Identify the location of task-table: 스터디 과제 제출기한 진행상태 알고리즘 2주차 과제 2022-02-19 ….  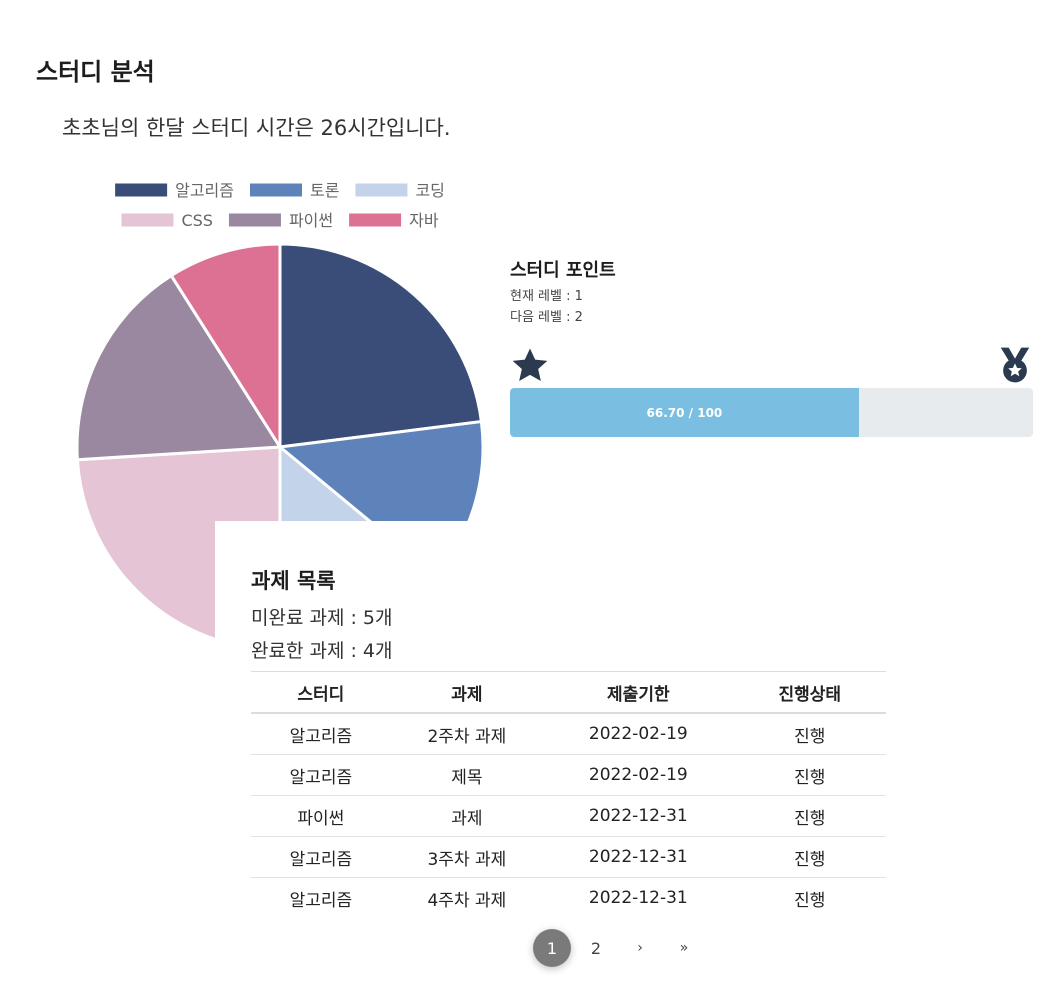
(568, 794).